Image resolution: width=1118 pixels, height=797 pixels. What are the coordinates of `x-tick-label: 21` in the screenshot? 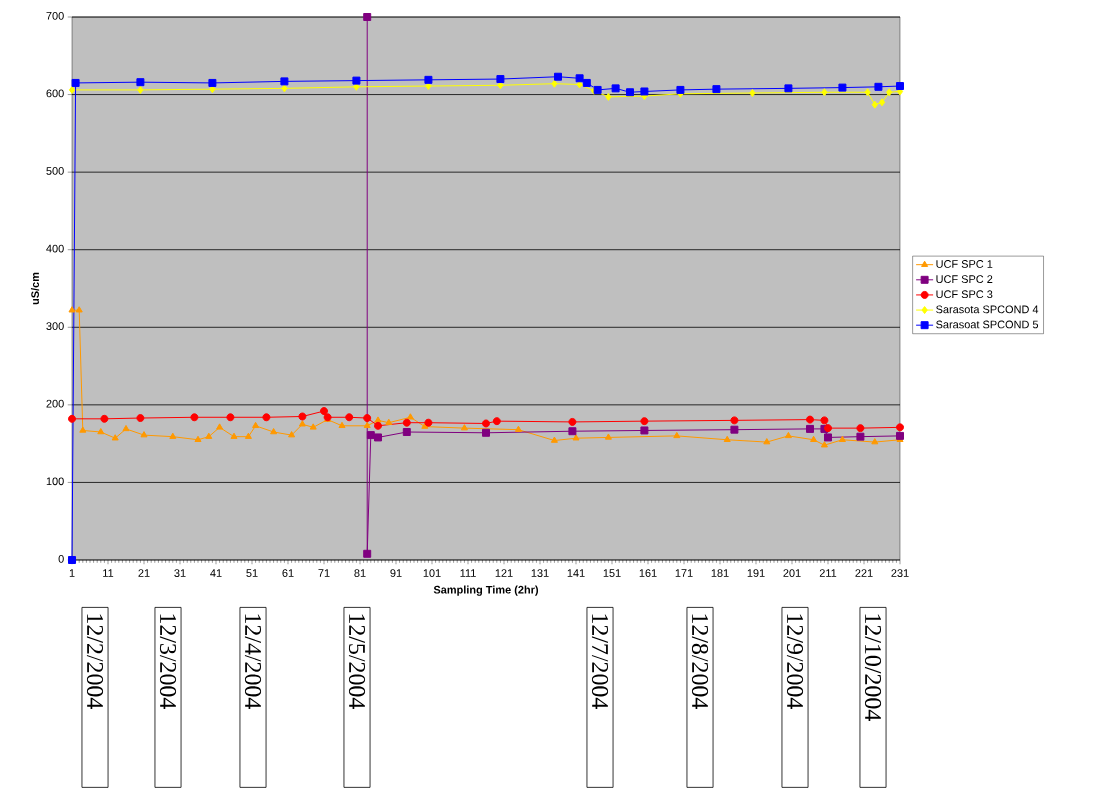 It's located at (144, 573).